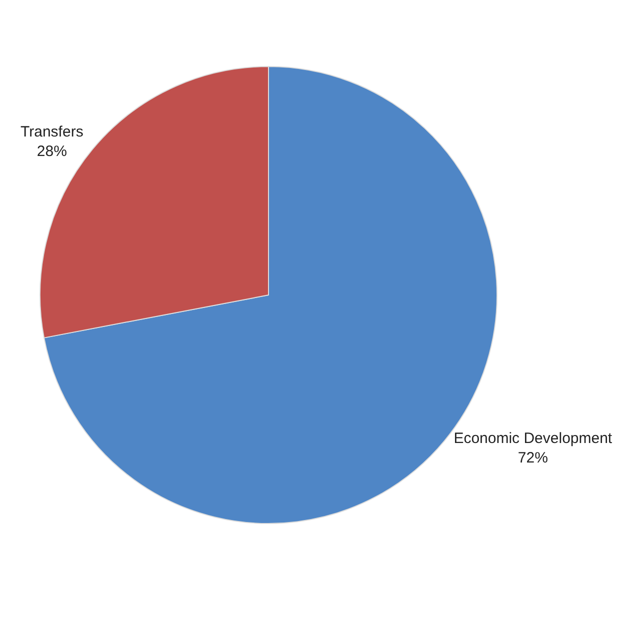 The height and width of the screenshot is (620, 619). I want to click on data-label: 72%, so click(533, 457).